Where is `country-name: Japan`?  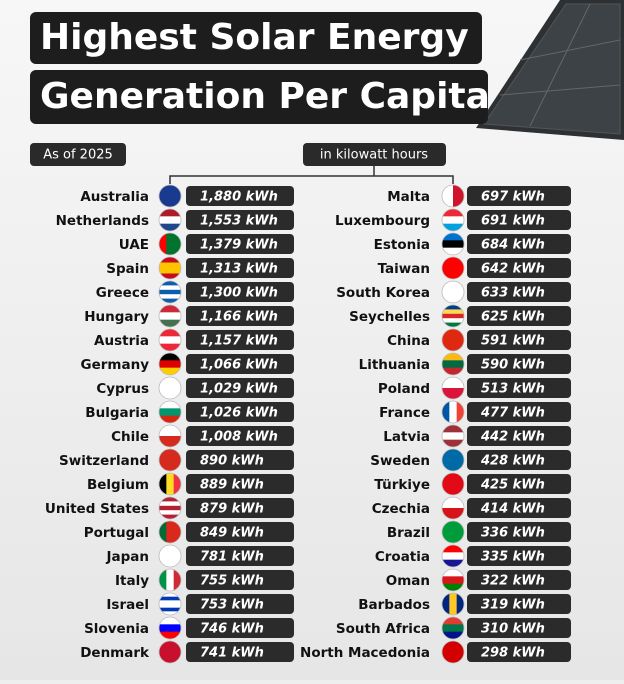 country-name: Japan is located at coordinates (127, 557).